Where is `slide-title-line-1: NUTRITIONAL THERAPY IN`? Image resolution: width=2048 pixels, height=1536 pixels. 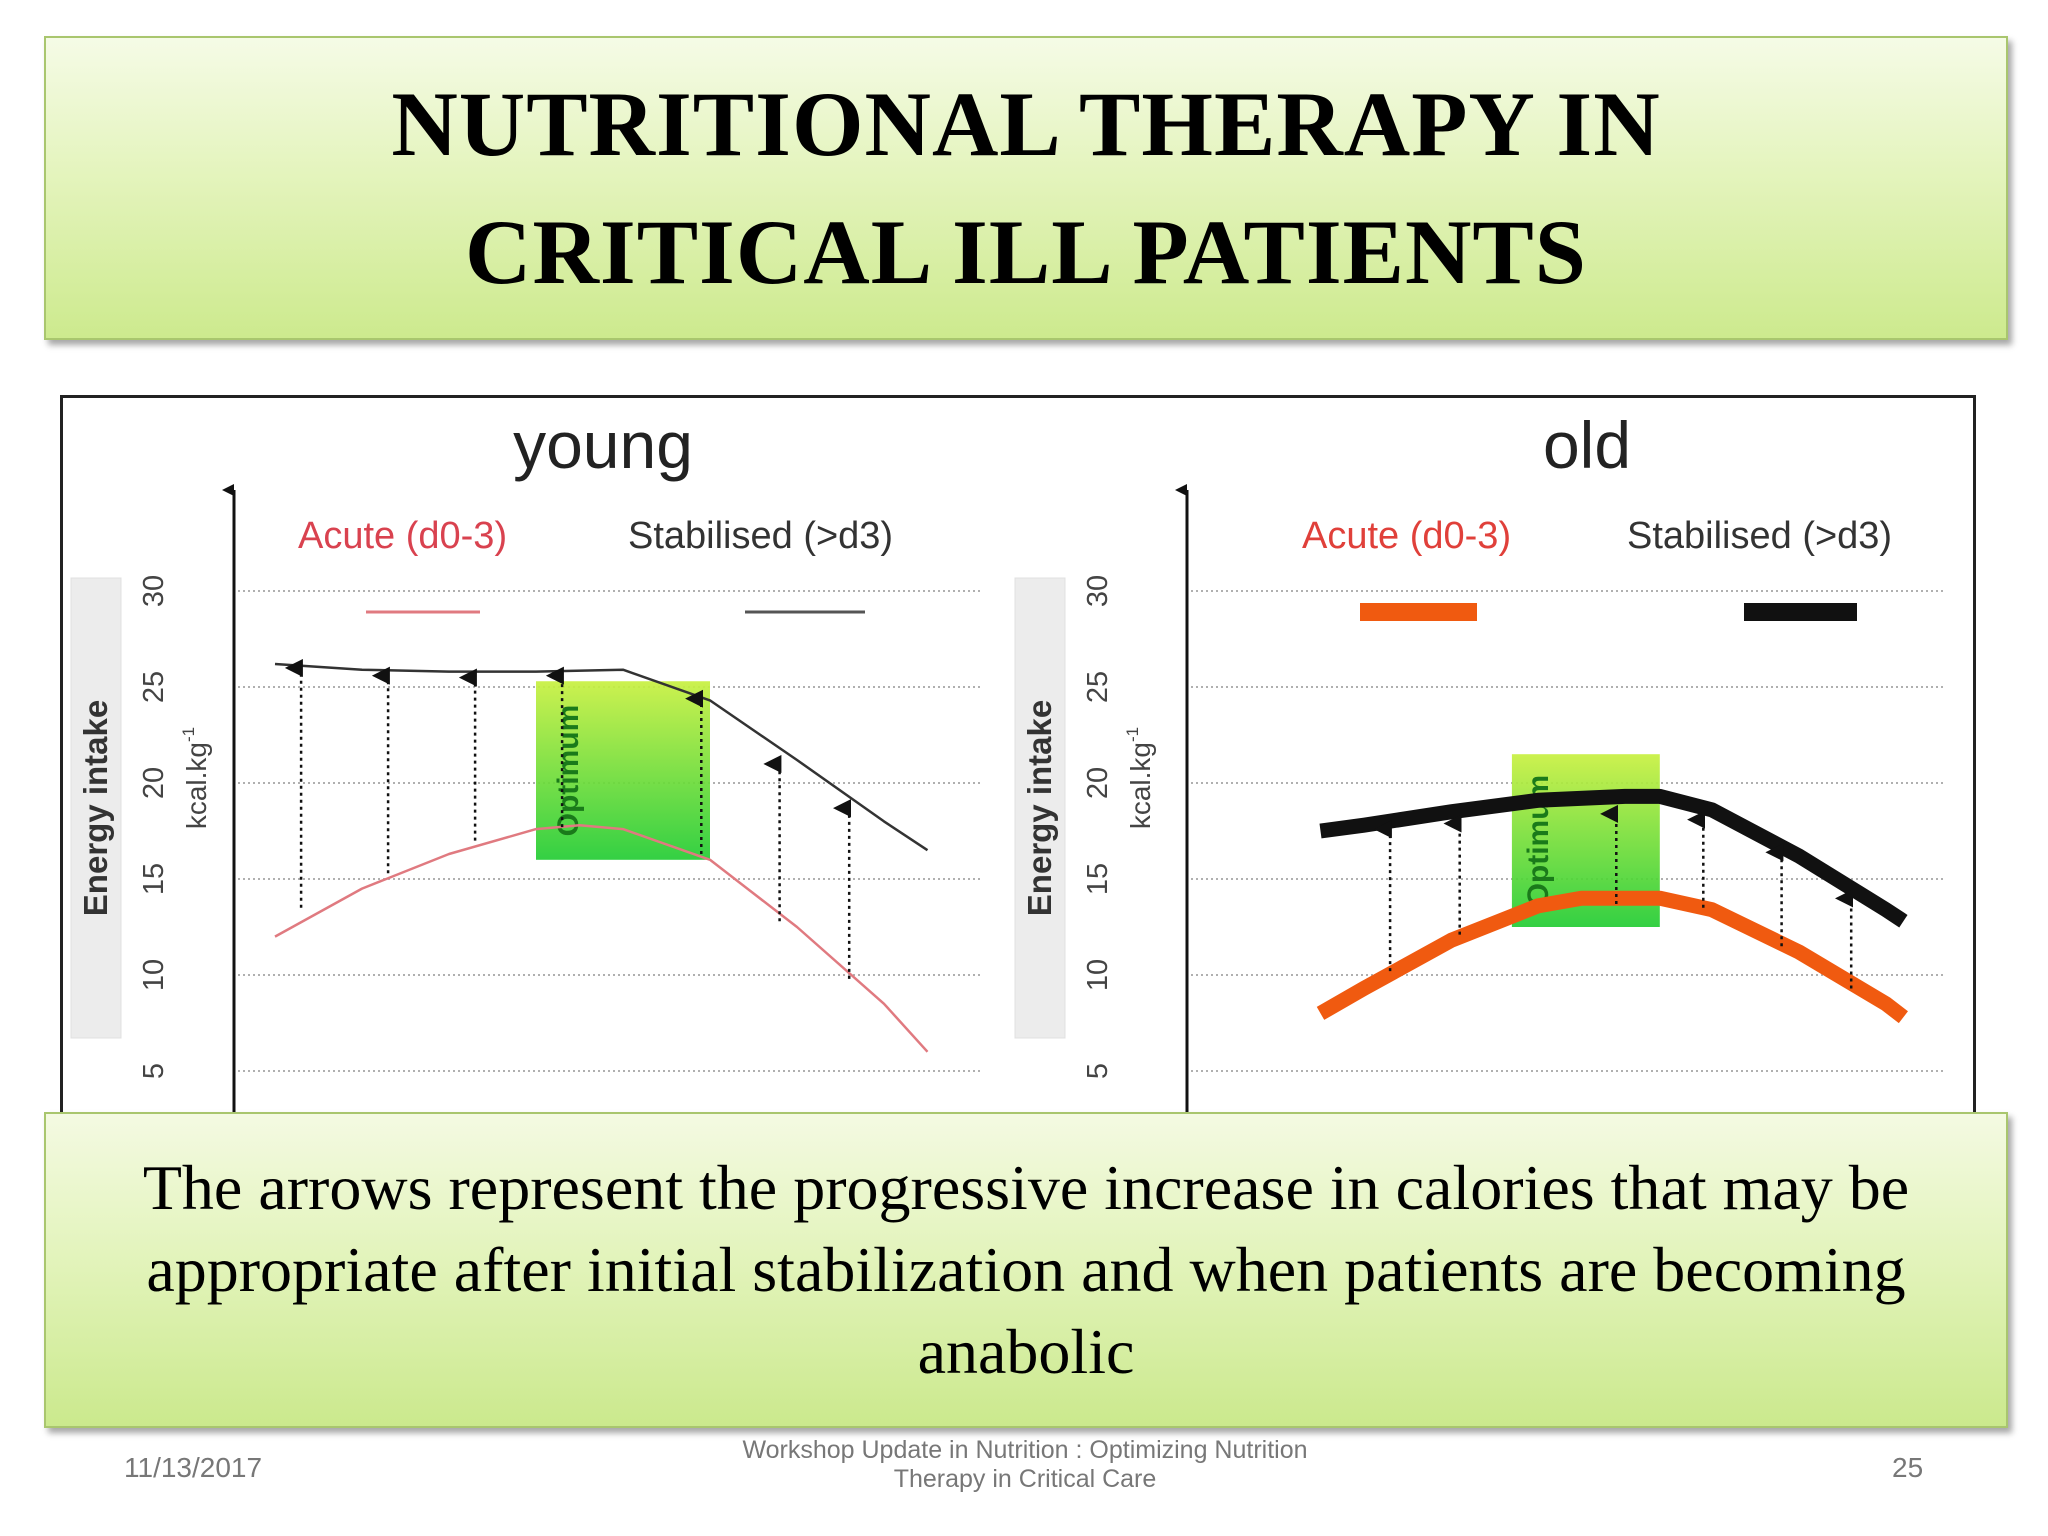
slide-title-line-1: NUTRITIONAL THERAPY IN is located at coordinates (1026, 124).